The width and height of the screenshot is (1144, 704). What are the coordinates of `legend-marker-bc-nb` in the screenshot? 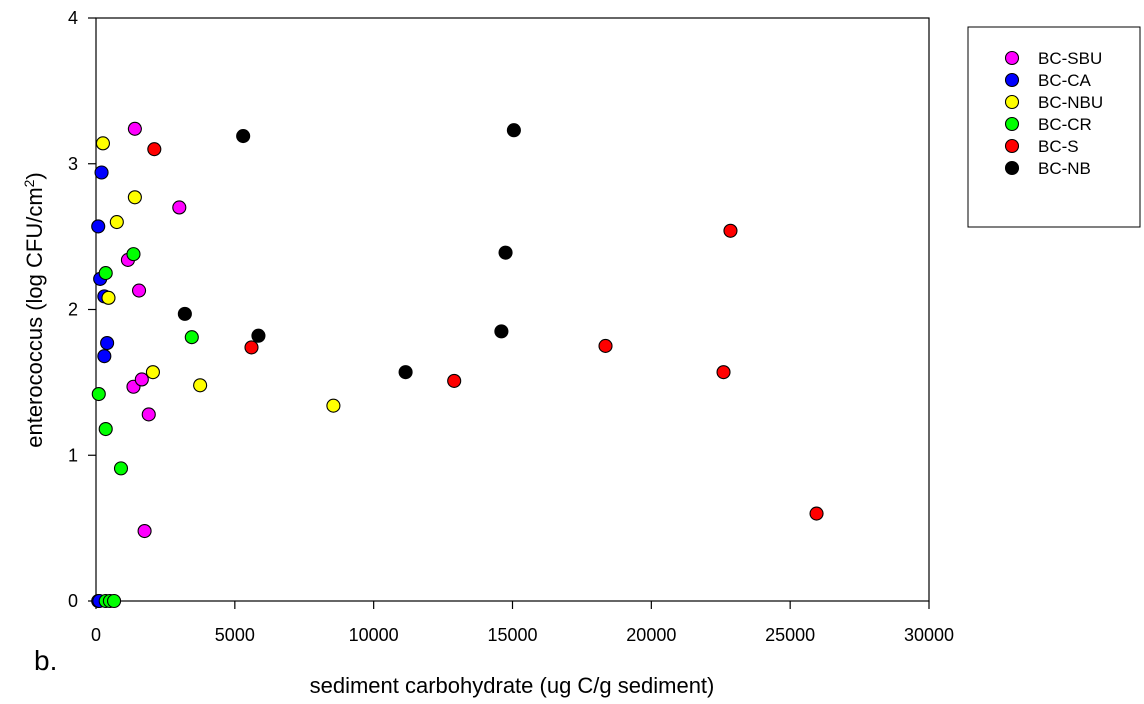 It's located at (1012, 168).